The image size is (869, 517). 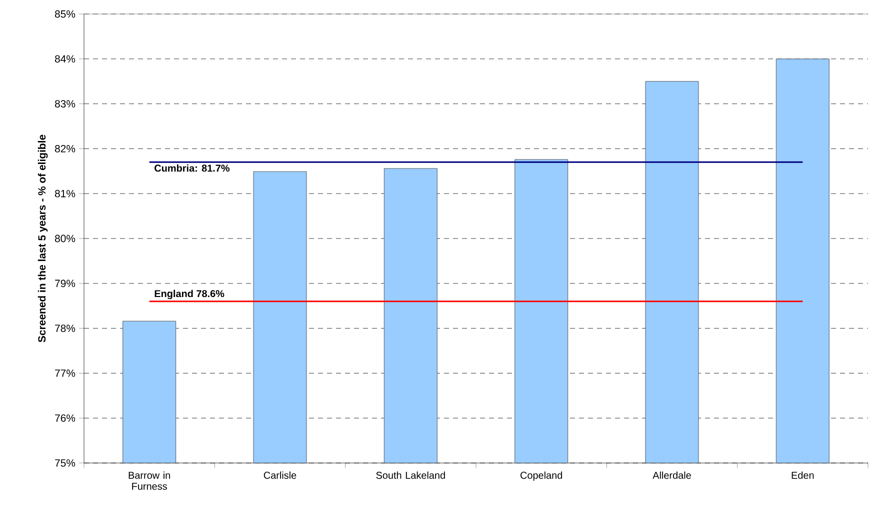 What do you see at coordinates (149, 481) in the screenshot?
I see `x-tick-label: Barrow in Furness` at bounding box center [149, 481].